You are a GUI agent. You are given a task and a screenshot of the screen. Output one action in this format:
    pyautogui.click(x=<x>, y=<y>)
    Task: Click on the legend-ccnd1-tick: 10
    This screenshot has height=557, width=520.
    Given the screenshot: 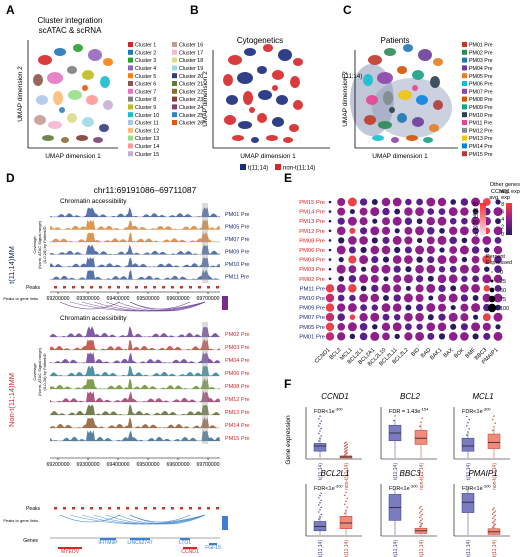 What is the action you would take?
    pyautogui.click(x=475, y=229)
    